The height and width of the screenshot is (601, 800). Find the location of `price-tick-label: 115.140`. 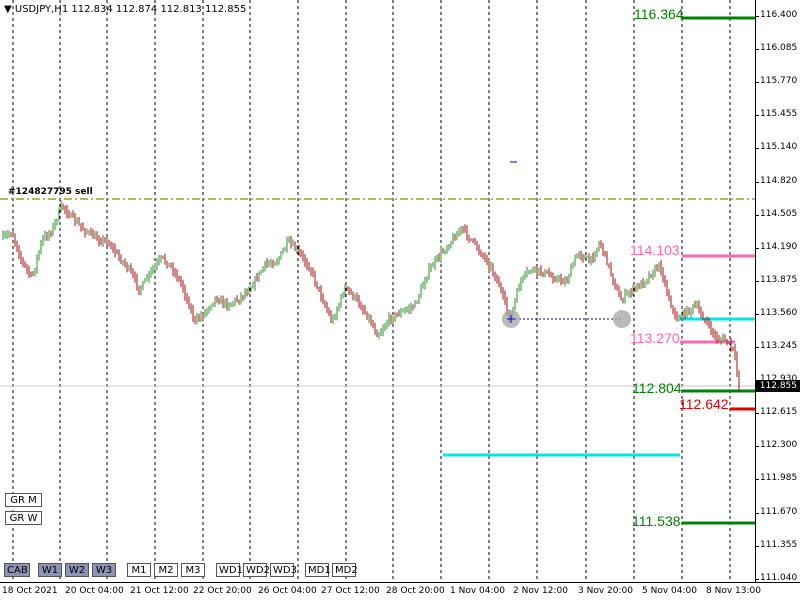

price-tick-label: 115.140 is located at coordinates (779, 147).